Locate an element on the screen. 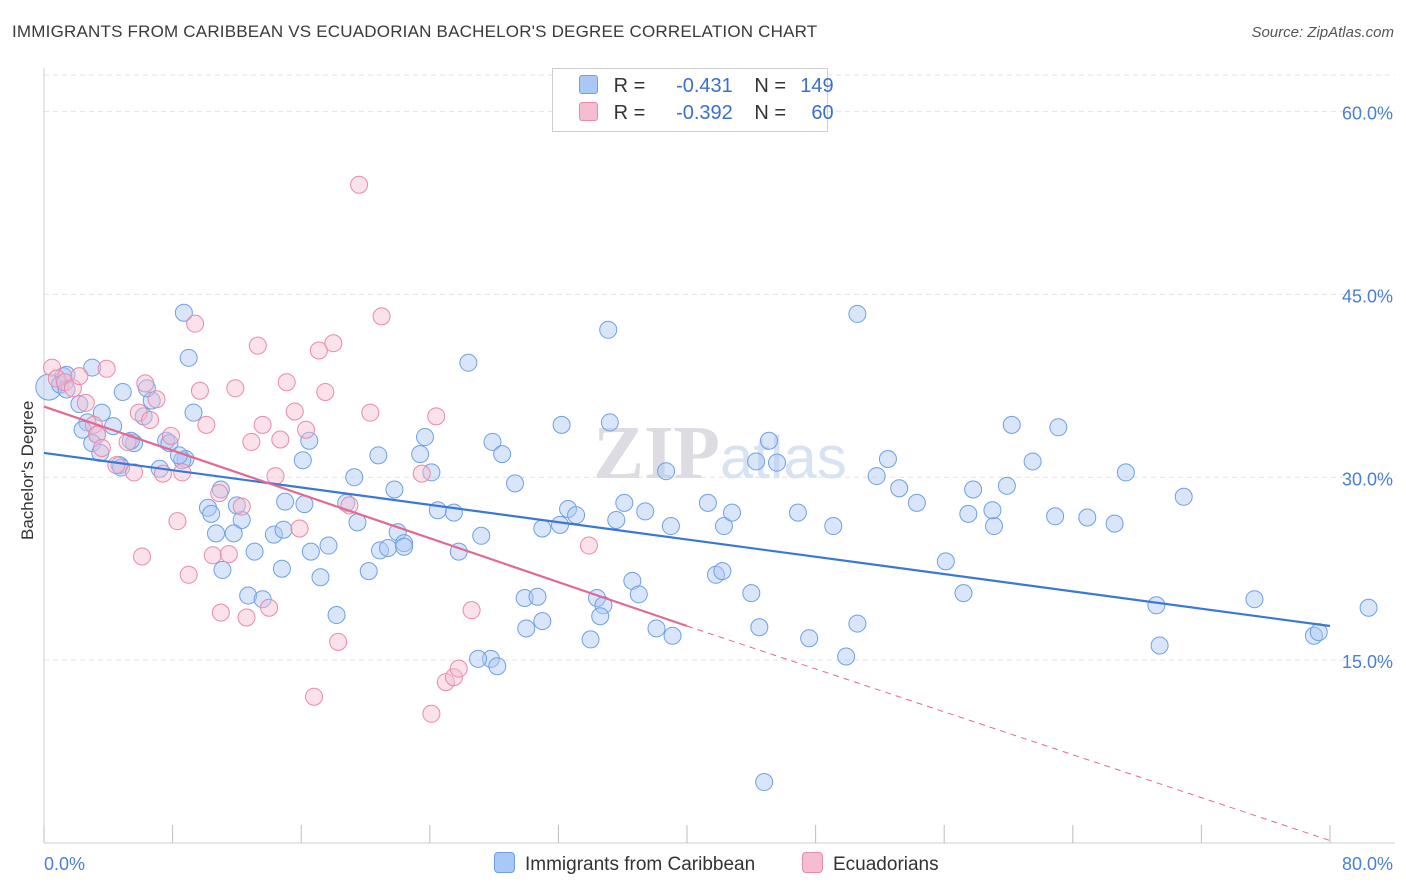  bottom-legend-ecuadorians: Ecuadorians is located at coordinates (870, 864).